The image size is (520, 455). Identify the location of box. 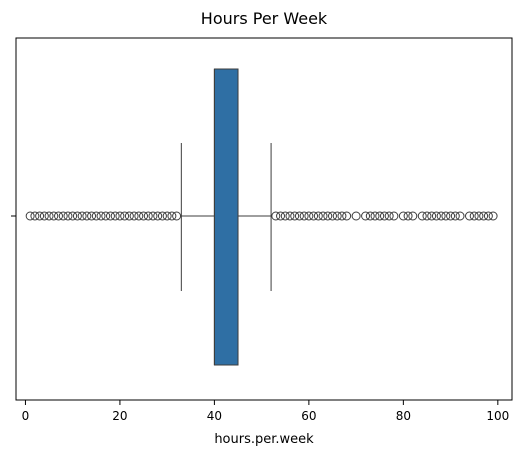
(226, 217).